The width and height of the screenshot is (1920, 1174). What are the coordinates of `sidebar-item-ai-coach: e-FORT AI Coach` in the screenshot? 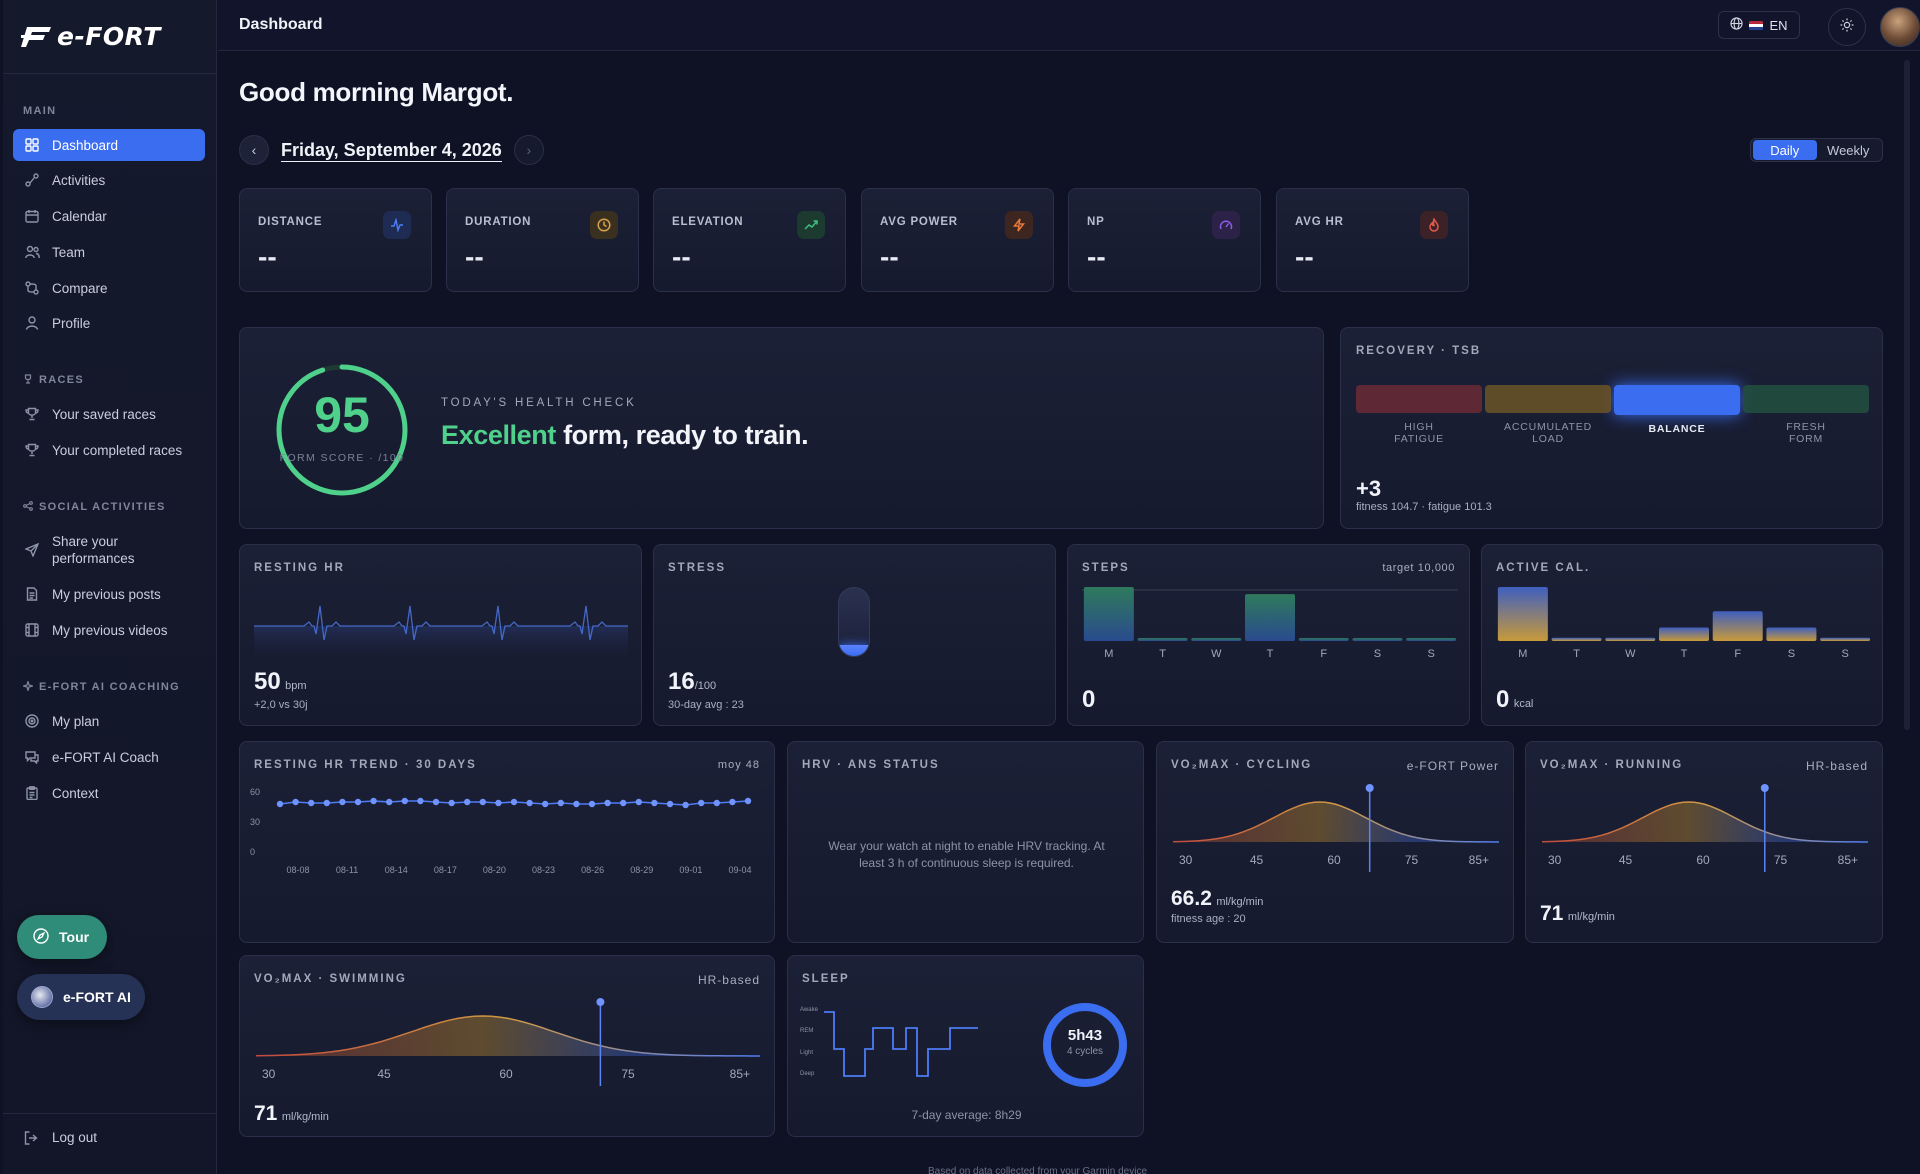 It's located at (109, 757).